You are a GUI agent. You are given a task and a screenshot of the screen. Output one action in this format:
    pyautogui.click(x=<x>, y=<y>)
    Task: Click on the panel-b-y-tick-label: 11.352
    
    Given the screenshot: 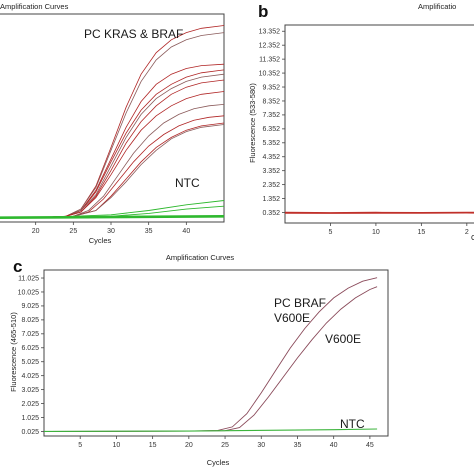 What is the action you would take?
    pyautogui.click(x=269, y=59)
    